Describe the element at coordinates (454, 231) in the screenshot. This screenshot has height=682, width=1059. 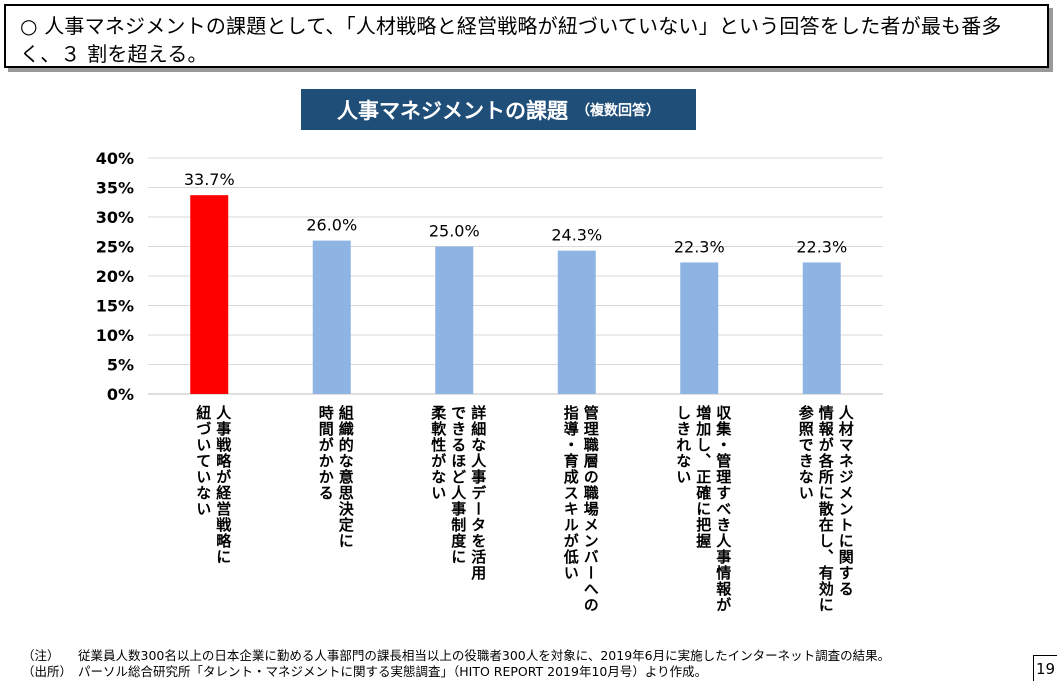
I see `value-label: 25.0%` at that location.